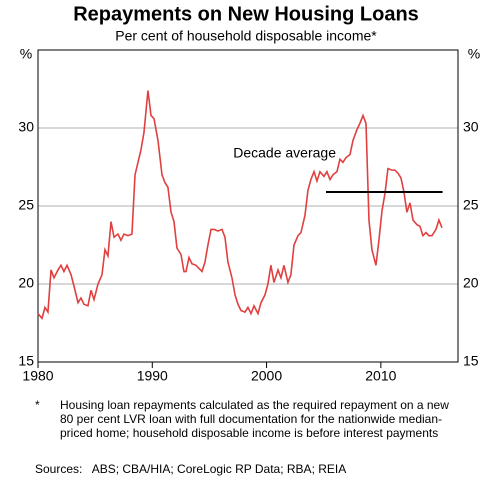 The width and height of the screenshot is (493, 482). Describe the element at coordinates (471, 361) in the screenshot. I see `y2-tick-label: 15` at that location.